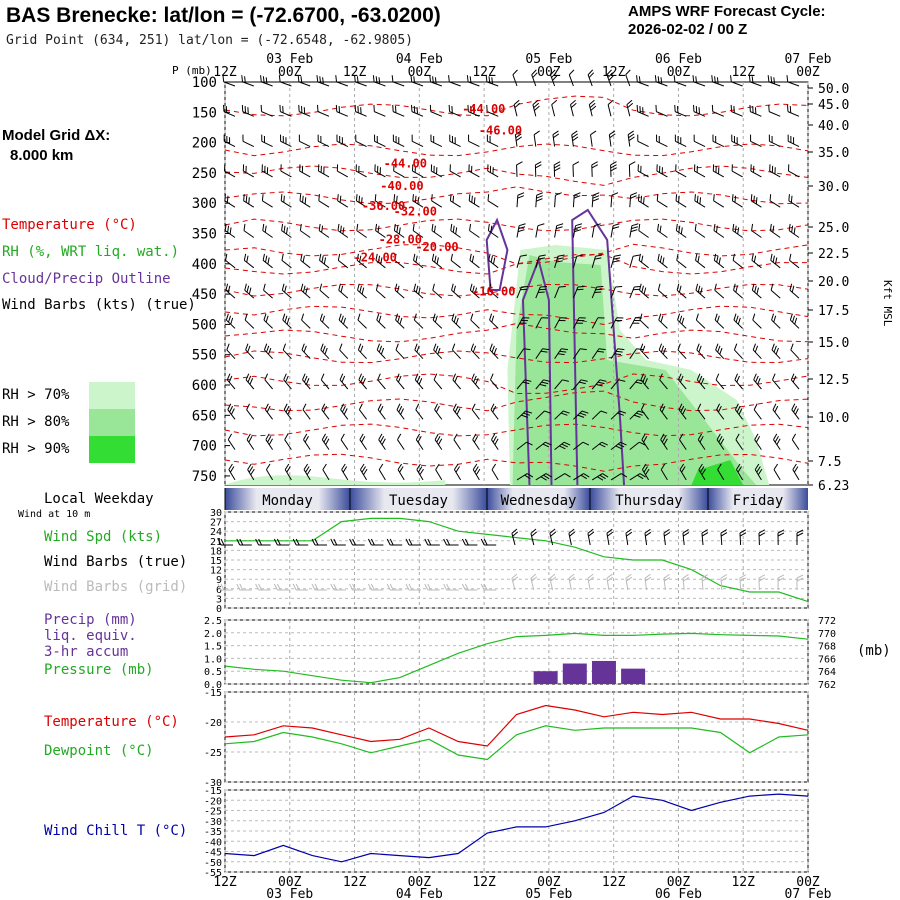 The image size is (900, 900). I want to click on p2-y2tick-label: 772, so click(827, 621).